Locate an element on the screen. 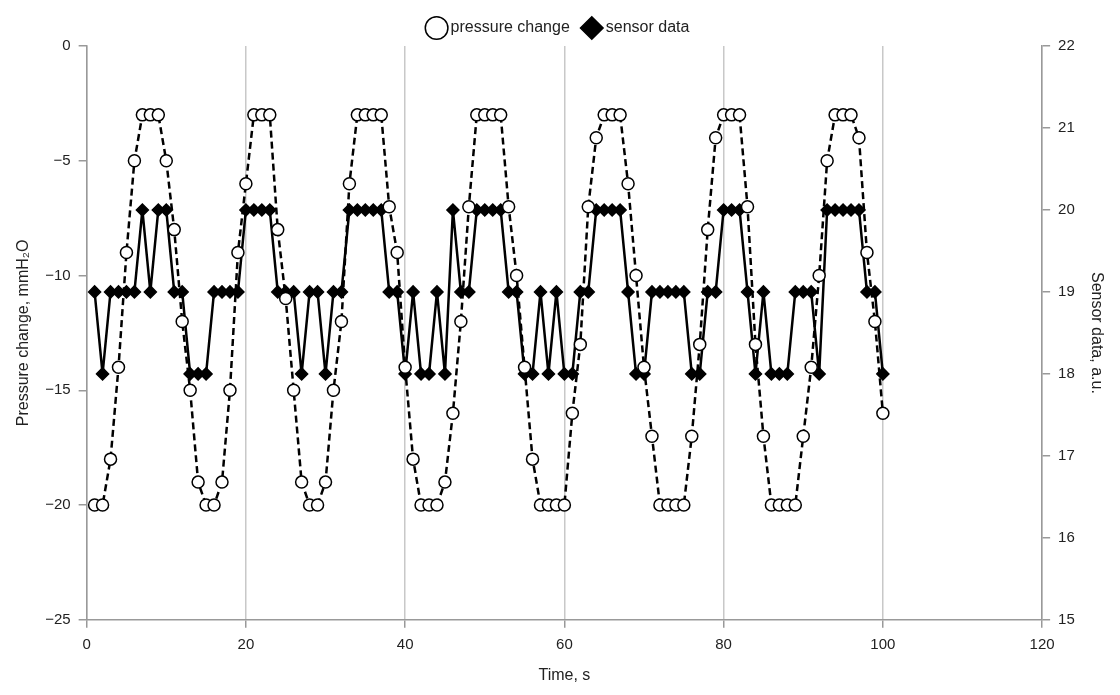 The image size is (1120, 695). legend-label: pressure change is located at coordinates (510, 27).